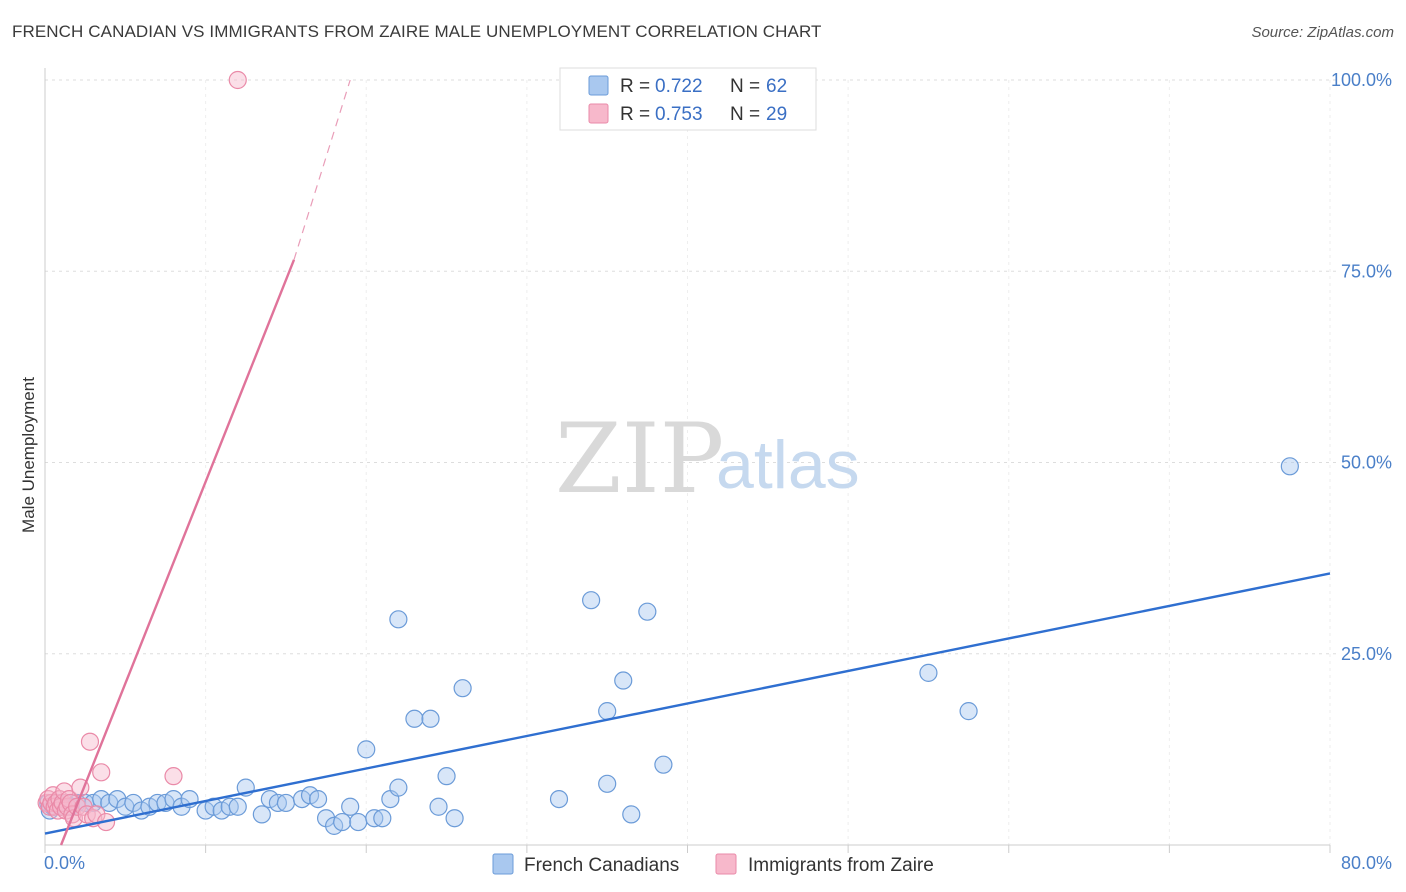 This screenshot has height=892, width=1406. Describe the element at coordinates (635, 86) in the screenshot. I see `legend-r-label-blue: R =` at that location.